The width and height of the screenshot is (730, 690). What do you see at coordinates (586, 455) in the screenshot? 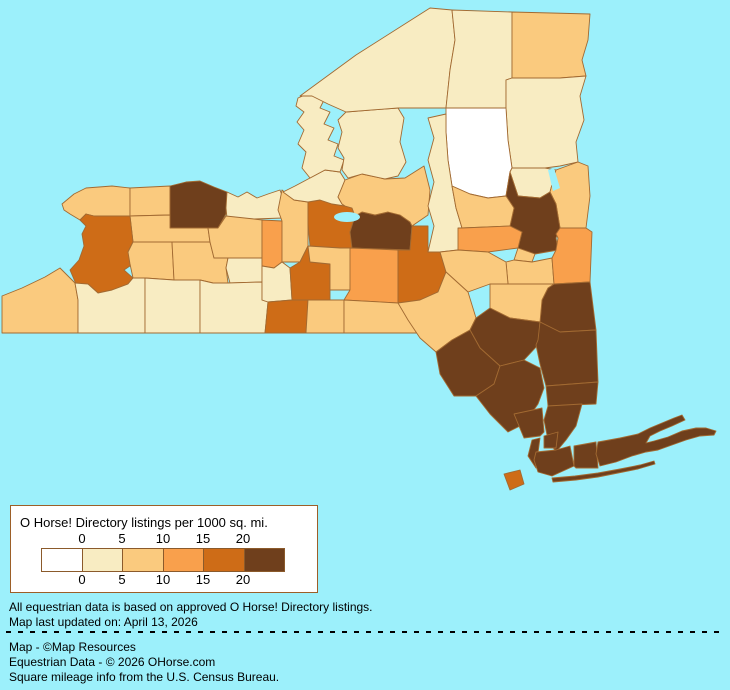
I see `county-nassau` at bounding box center [586, 455].